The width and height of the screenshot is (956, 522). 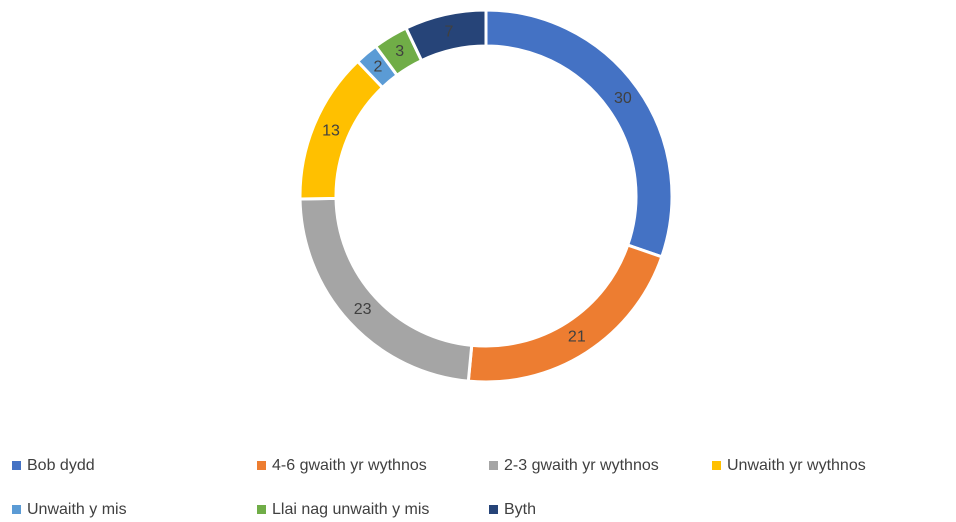 What do you see at coordinates (796, 465) in the screenshot?
I see `legend-label: Unwaith yr wythnos` at bounding box center [796, 465].